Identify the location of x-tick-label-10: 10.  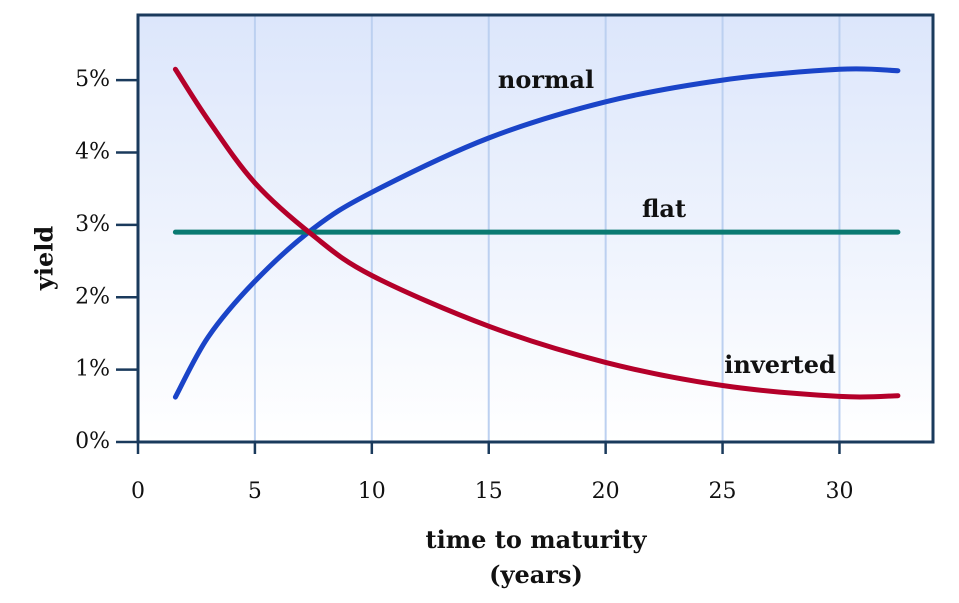
(372, 491).